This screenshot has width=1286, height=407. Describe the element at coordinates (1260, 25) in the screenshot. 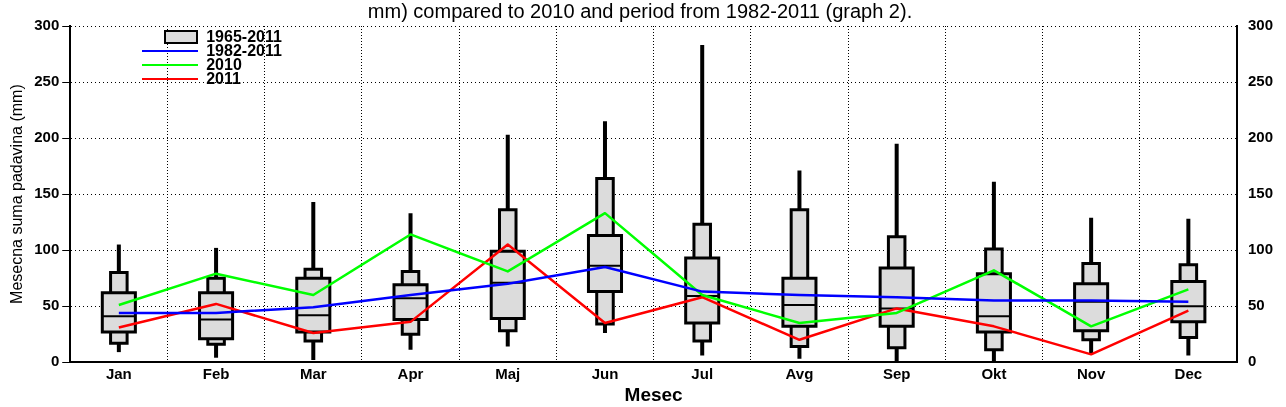

I see `y2-tick-label: 300` at that location.